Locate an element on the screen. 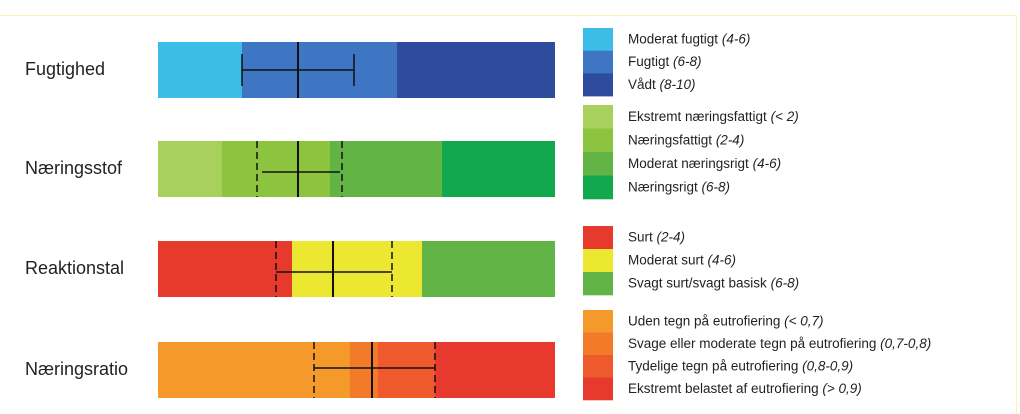 Image resolution: width=1020 pixels, height=414 pixels. legend-entry: Fugtigt (6-8) is located at coordinates (665, 61).